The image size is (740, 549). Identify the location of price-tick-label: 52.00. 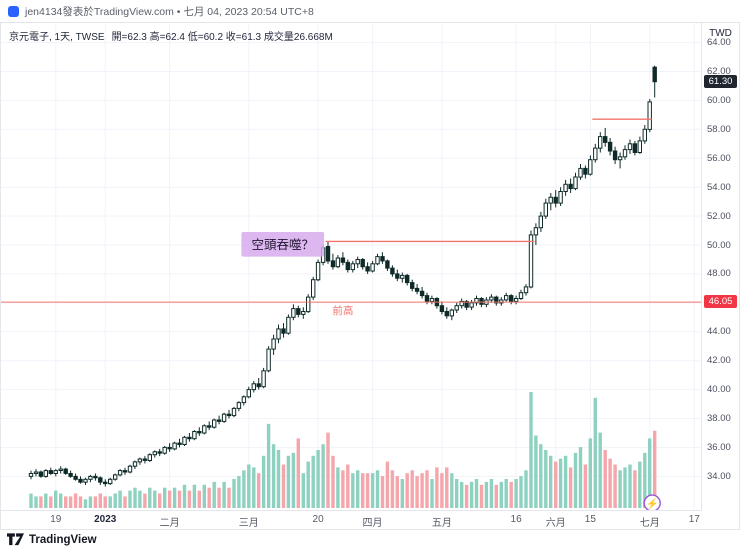
(719, 216).